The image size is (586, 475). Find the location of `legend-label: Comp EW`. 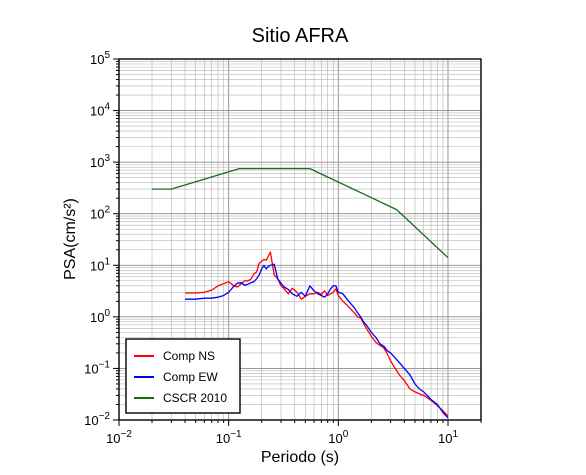

legend-label: Comp EW is located at coordinates (190, 377).